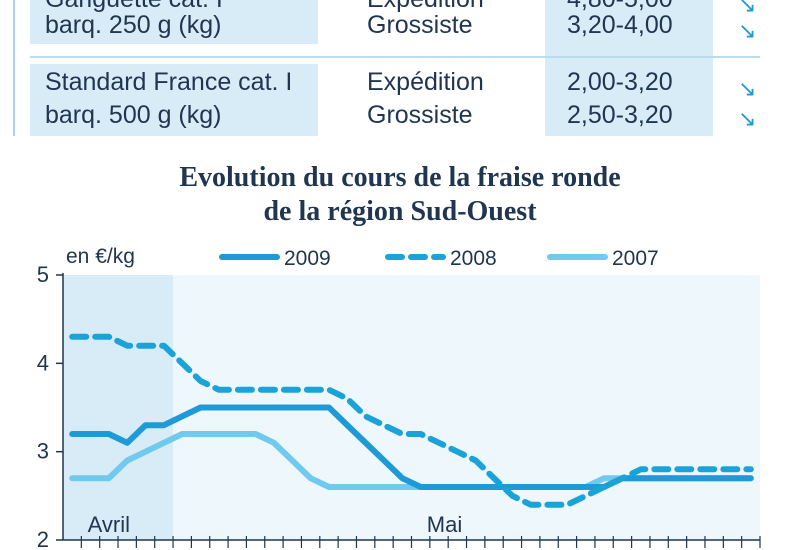  Describe the element at coordinates (411, 447) in the screenshot. I see `series-line-2009` at that location.